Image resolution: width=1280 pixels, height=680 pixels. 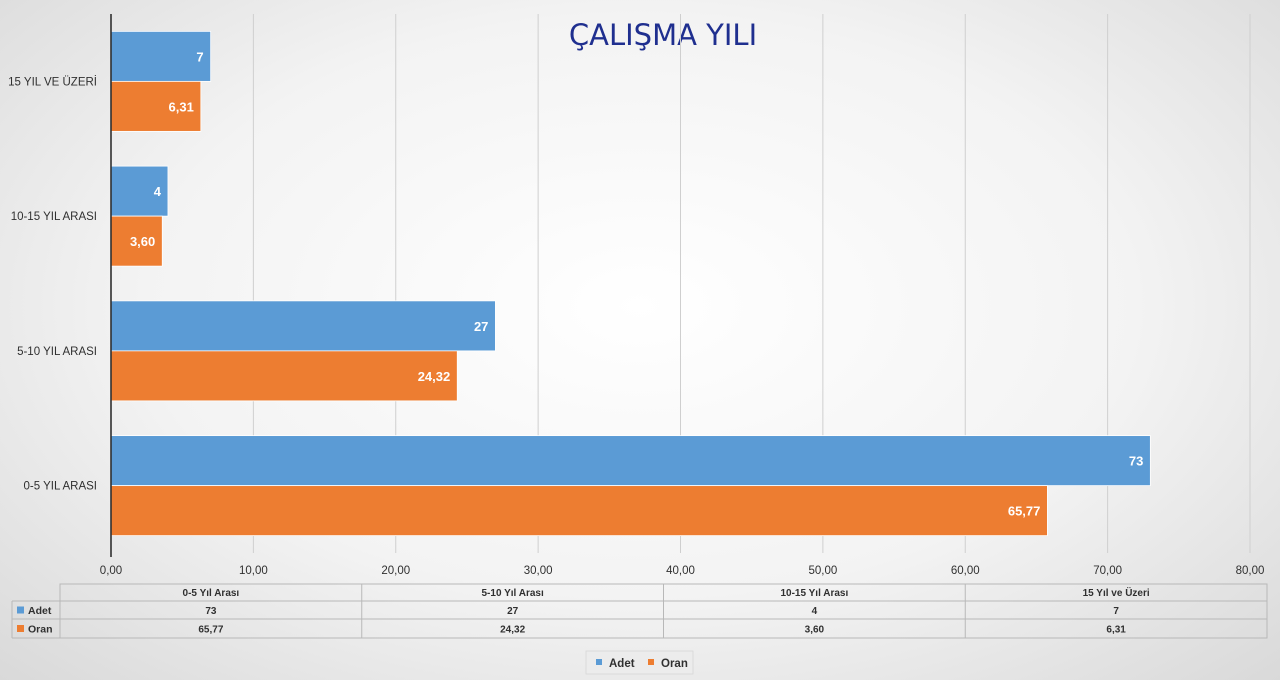 I want to click on table-cell: 24,32, so click(x=512, y=630).